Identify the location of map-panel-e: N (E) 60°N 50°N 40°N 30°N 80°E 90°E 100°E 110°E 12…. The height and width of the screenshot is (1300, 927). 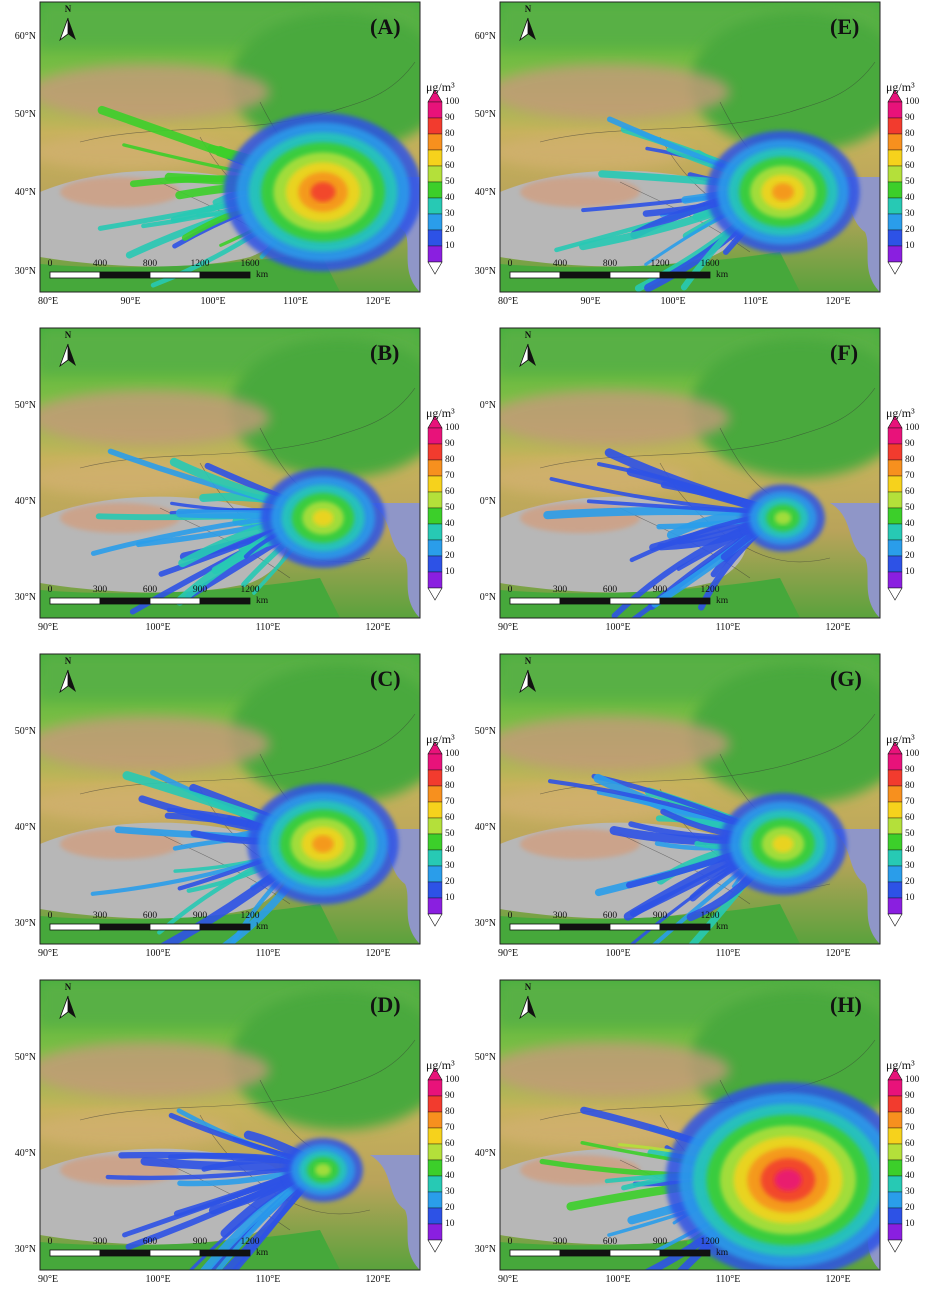
(697, 161).